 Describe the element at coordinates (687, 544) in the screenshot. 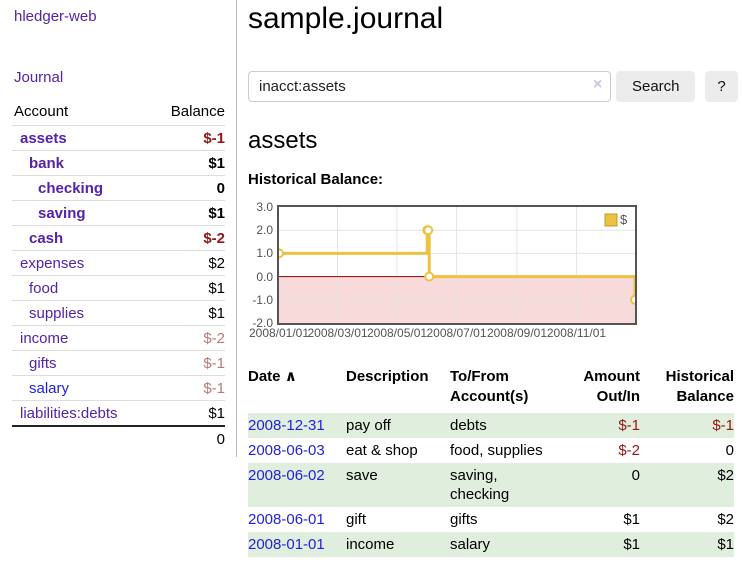

I see `balance-cell: $1` at that location.